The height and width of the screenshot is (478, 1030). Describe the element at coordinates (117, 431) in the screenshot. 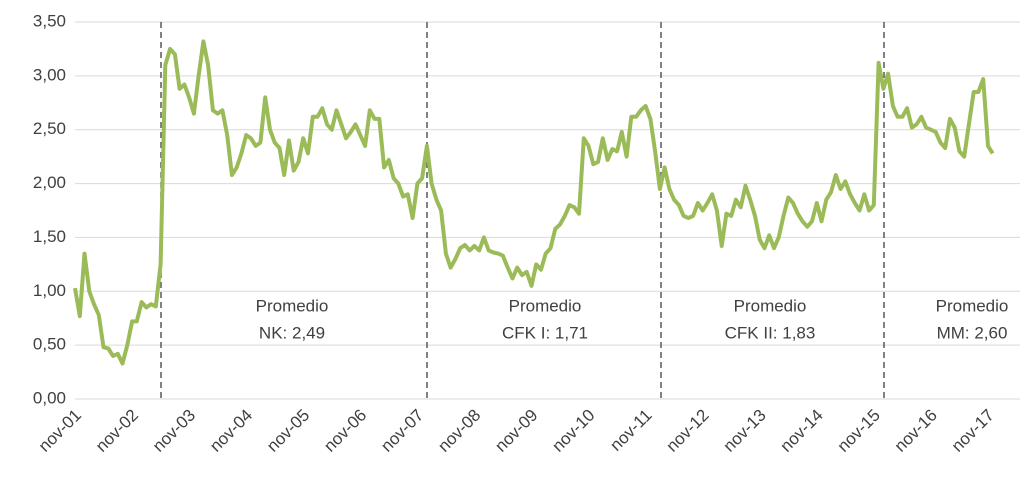

I see `x-tick-label: nov-02` at that location.